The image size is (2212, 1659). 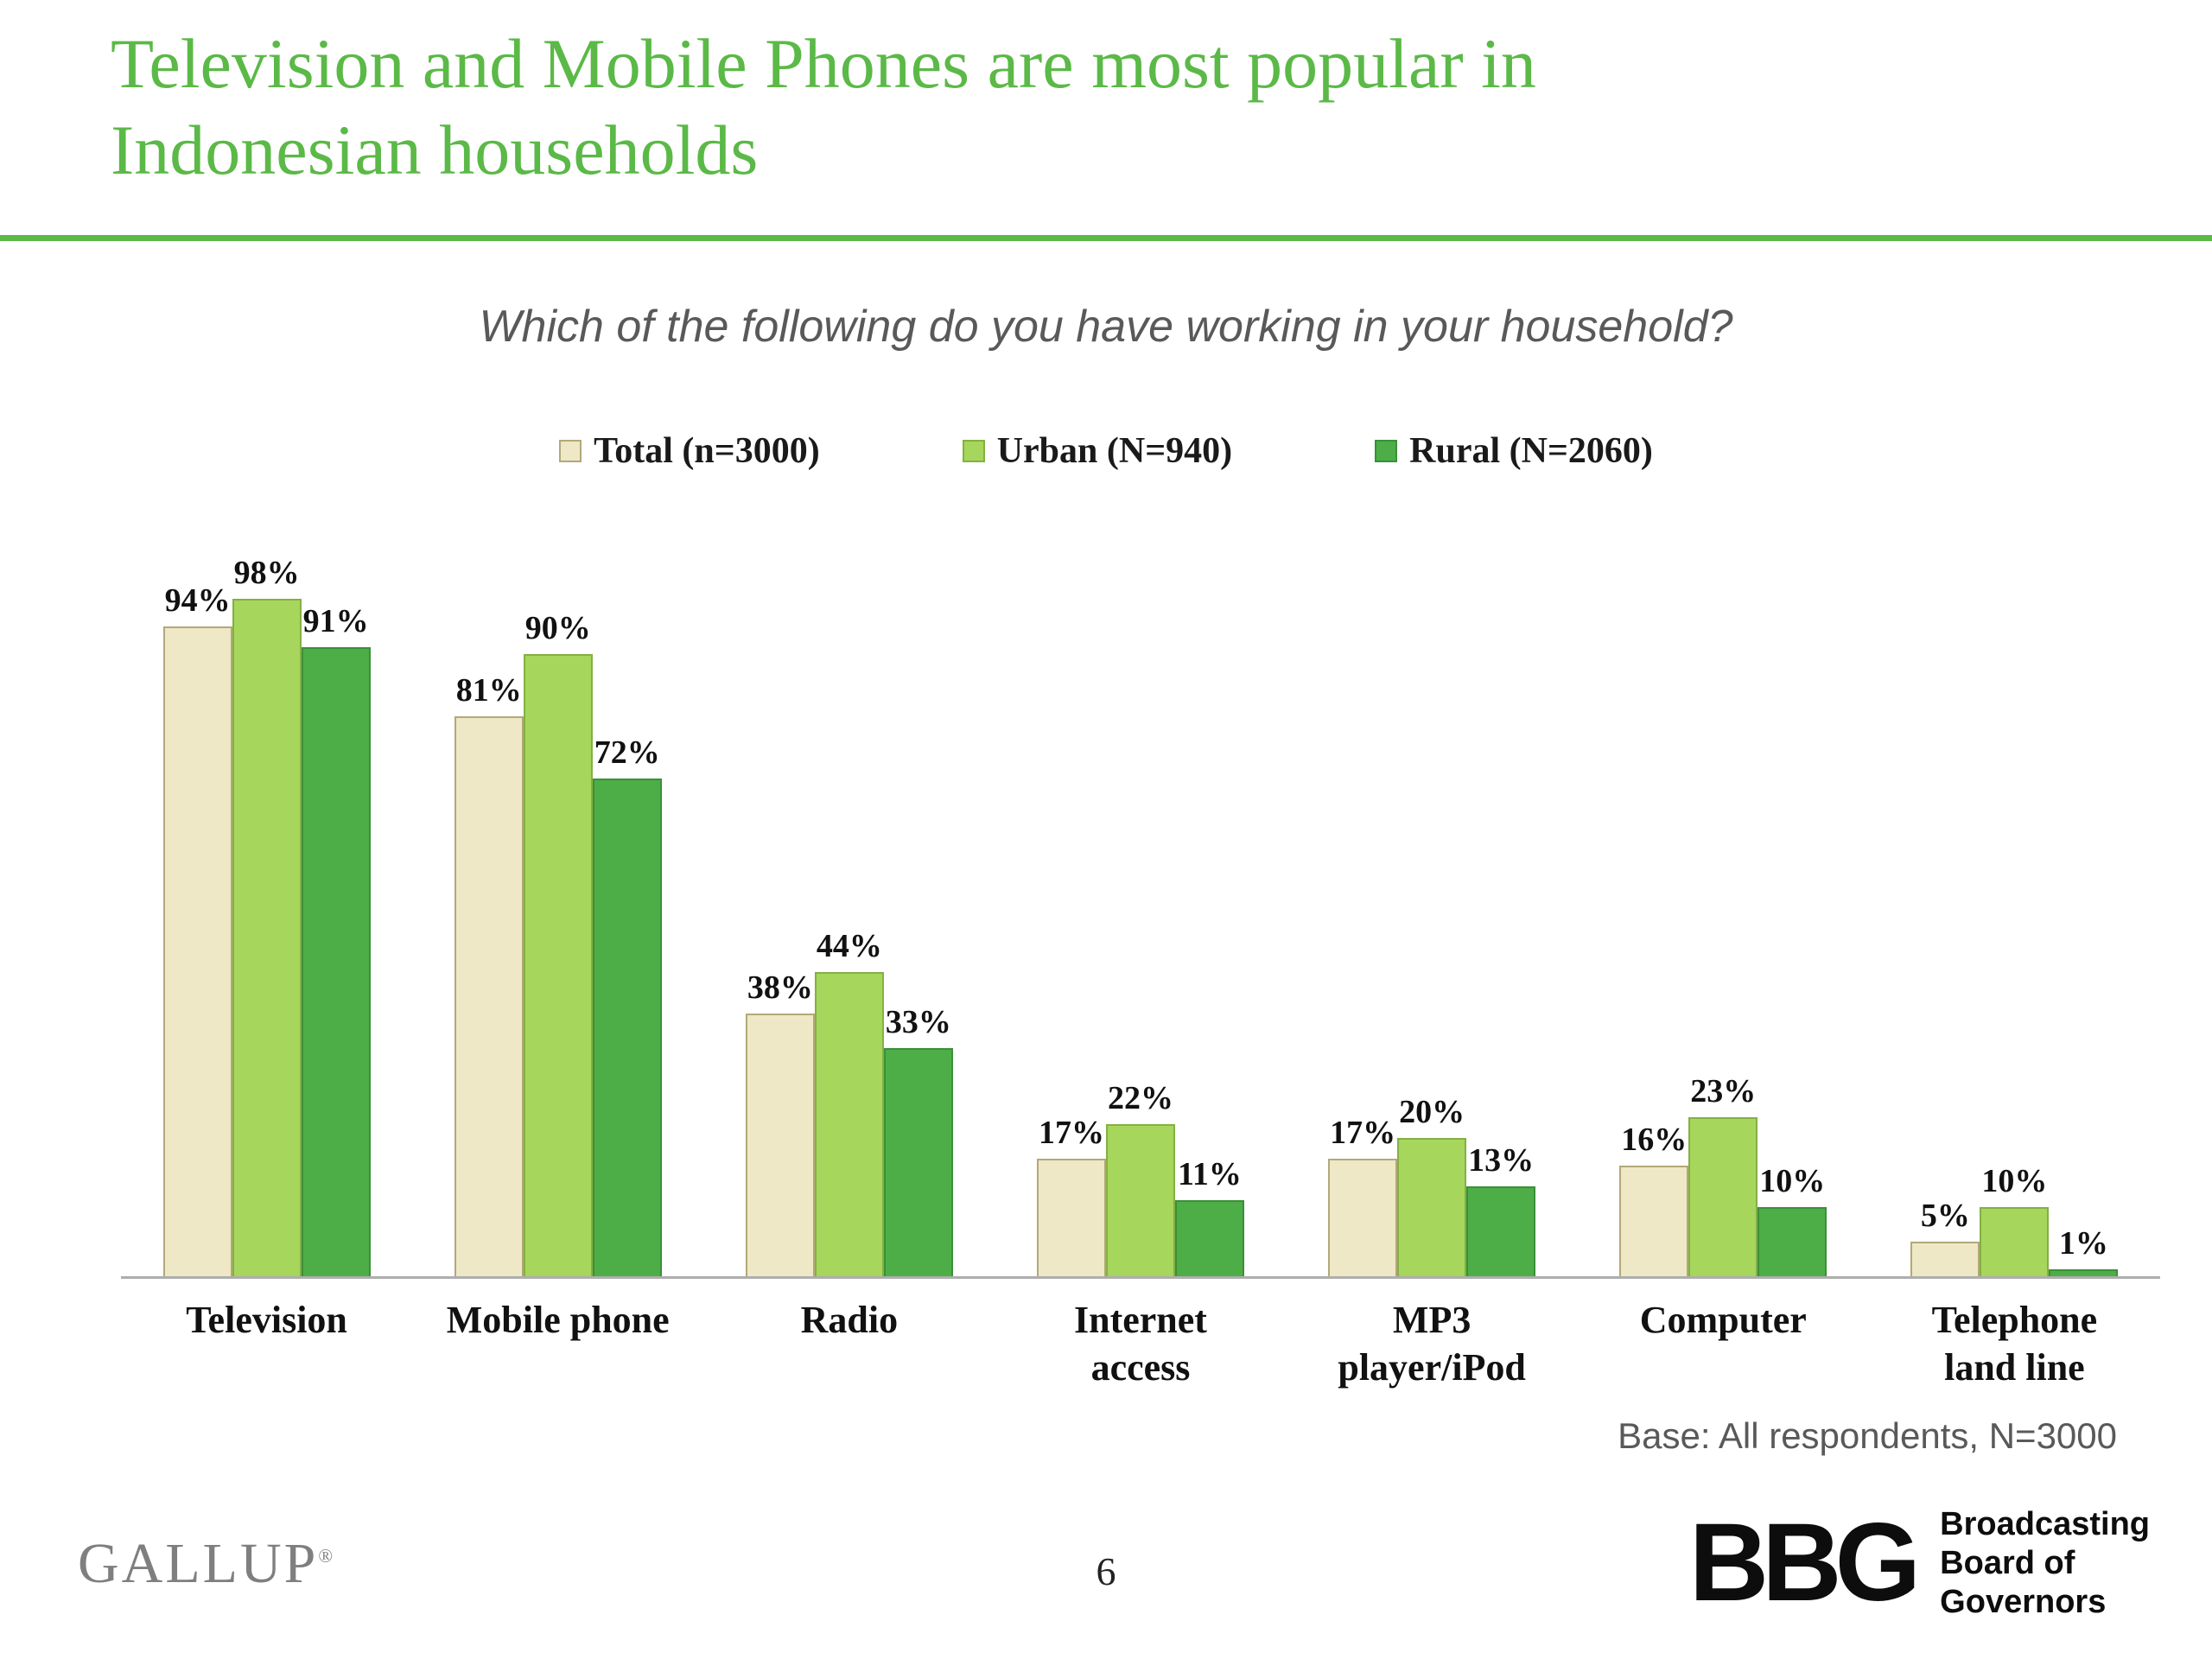 What do you see at coordinates (488, 690) in the screenshot?
I see `bar-value-label: 81%` at bounding box center [488, 690].